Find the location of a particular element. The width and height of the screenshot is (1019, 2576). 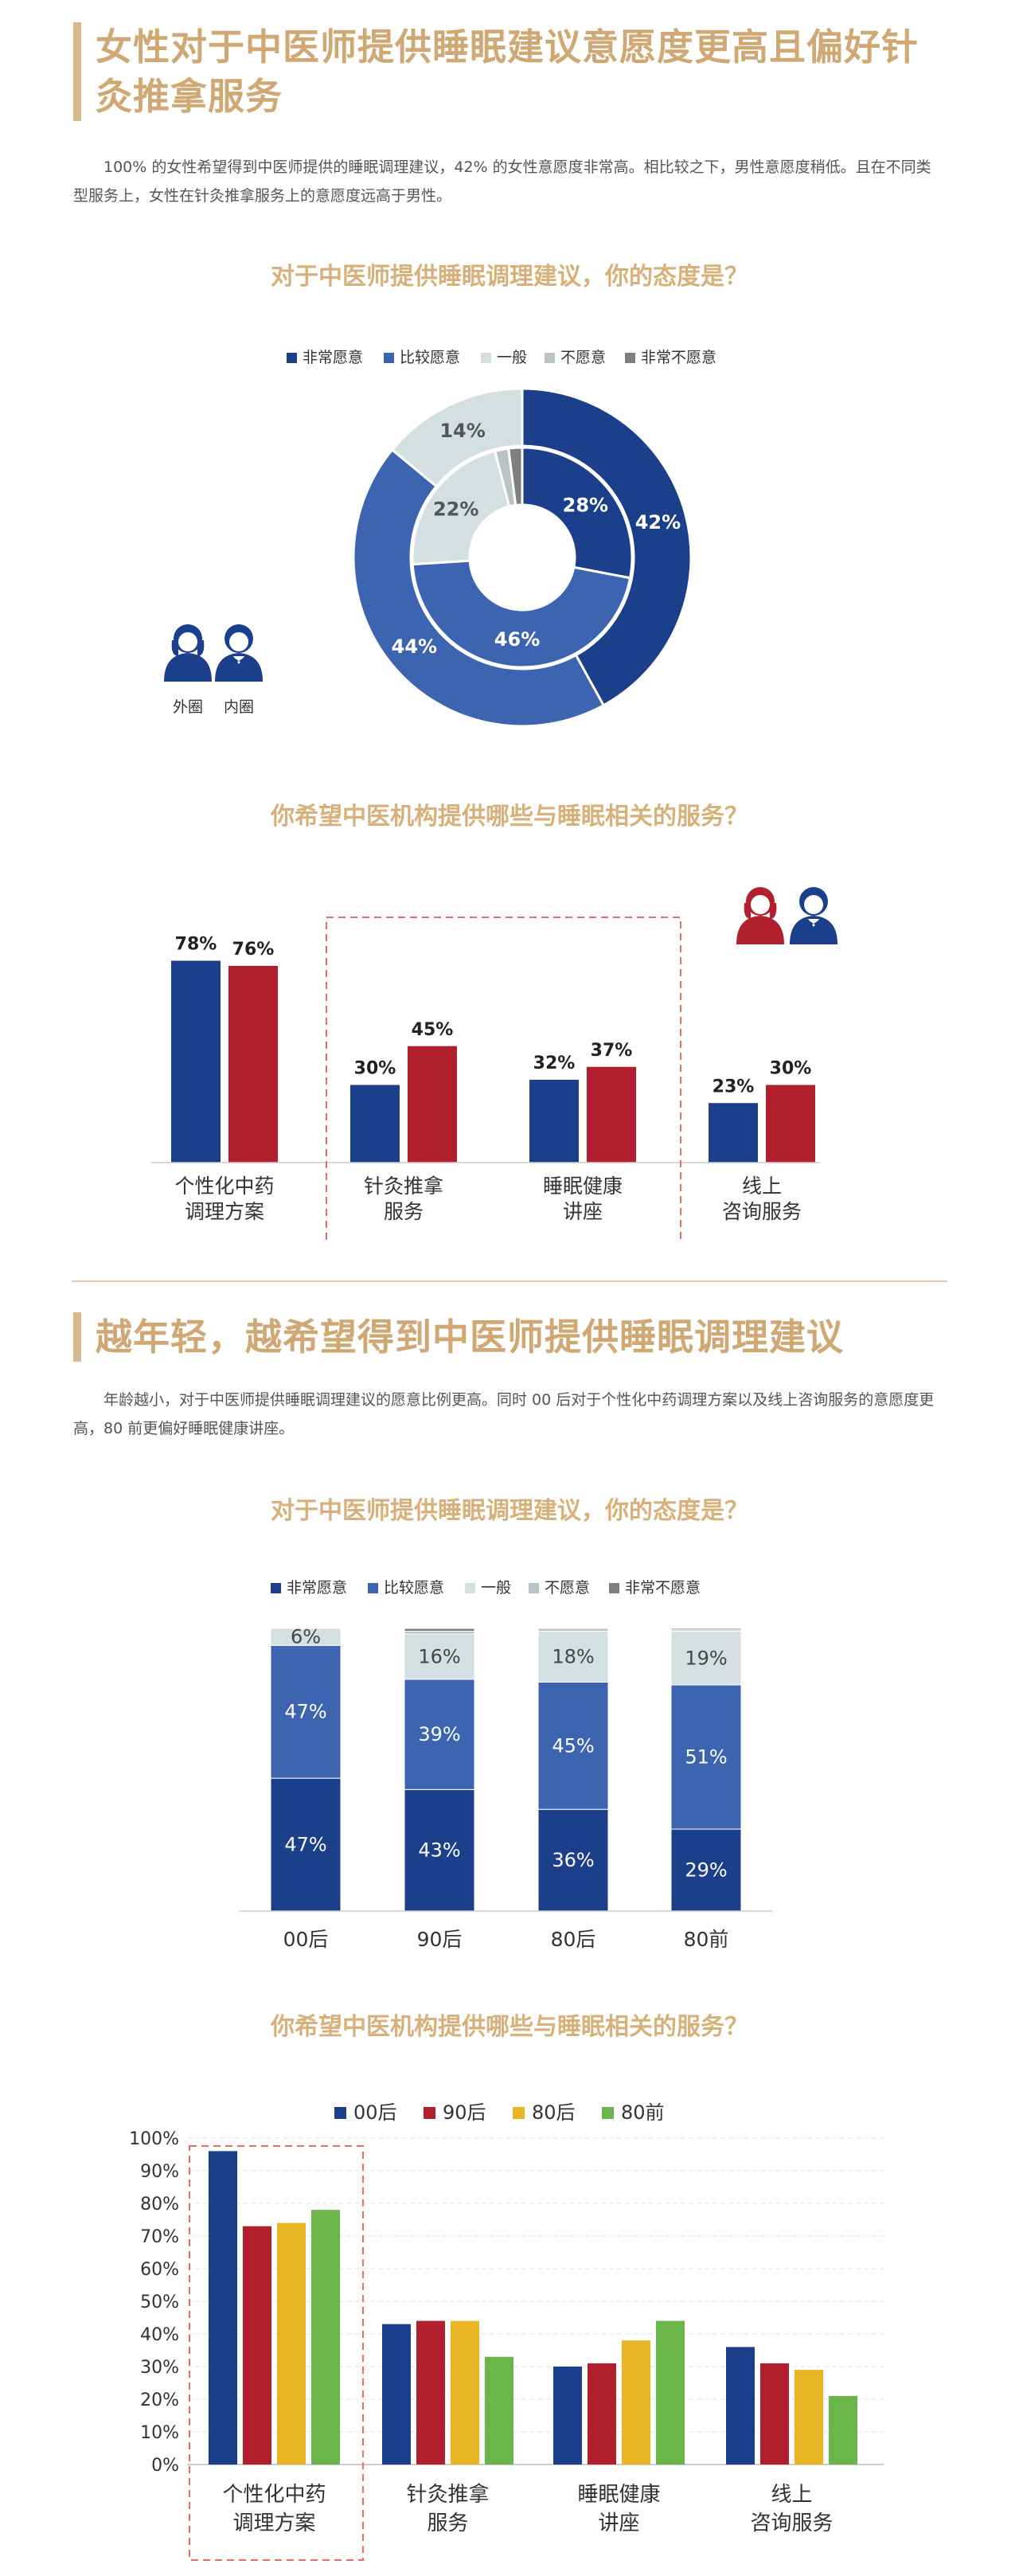

segment-label: 29% is located at coordinates (706, 1870).